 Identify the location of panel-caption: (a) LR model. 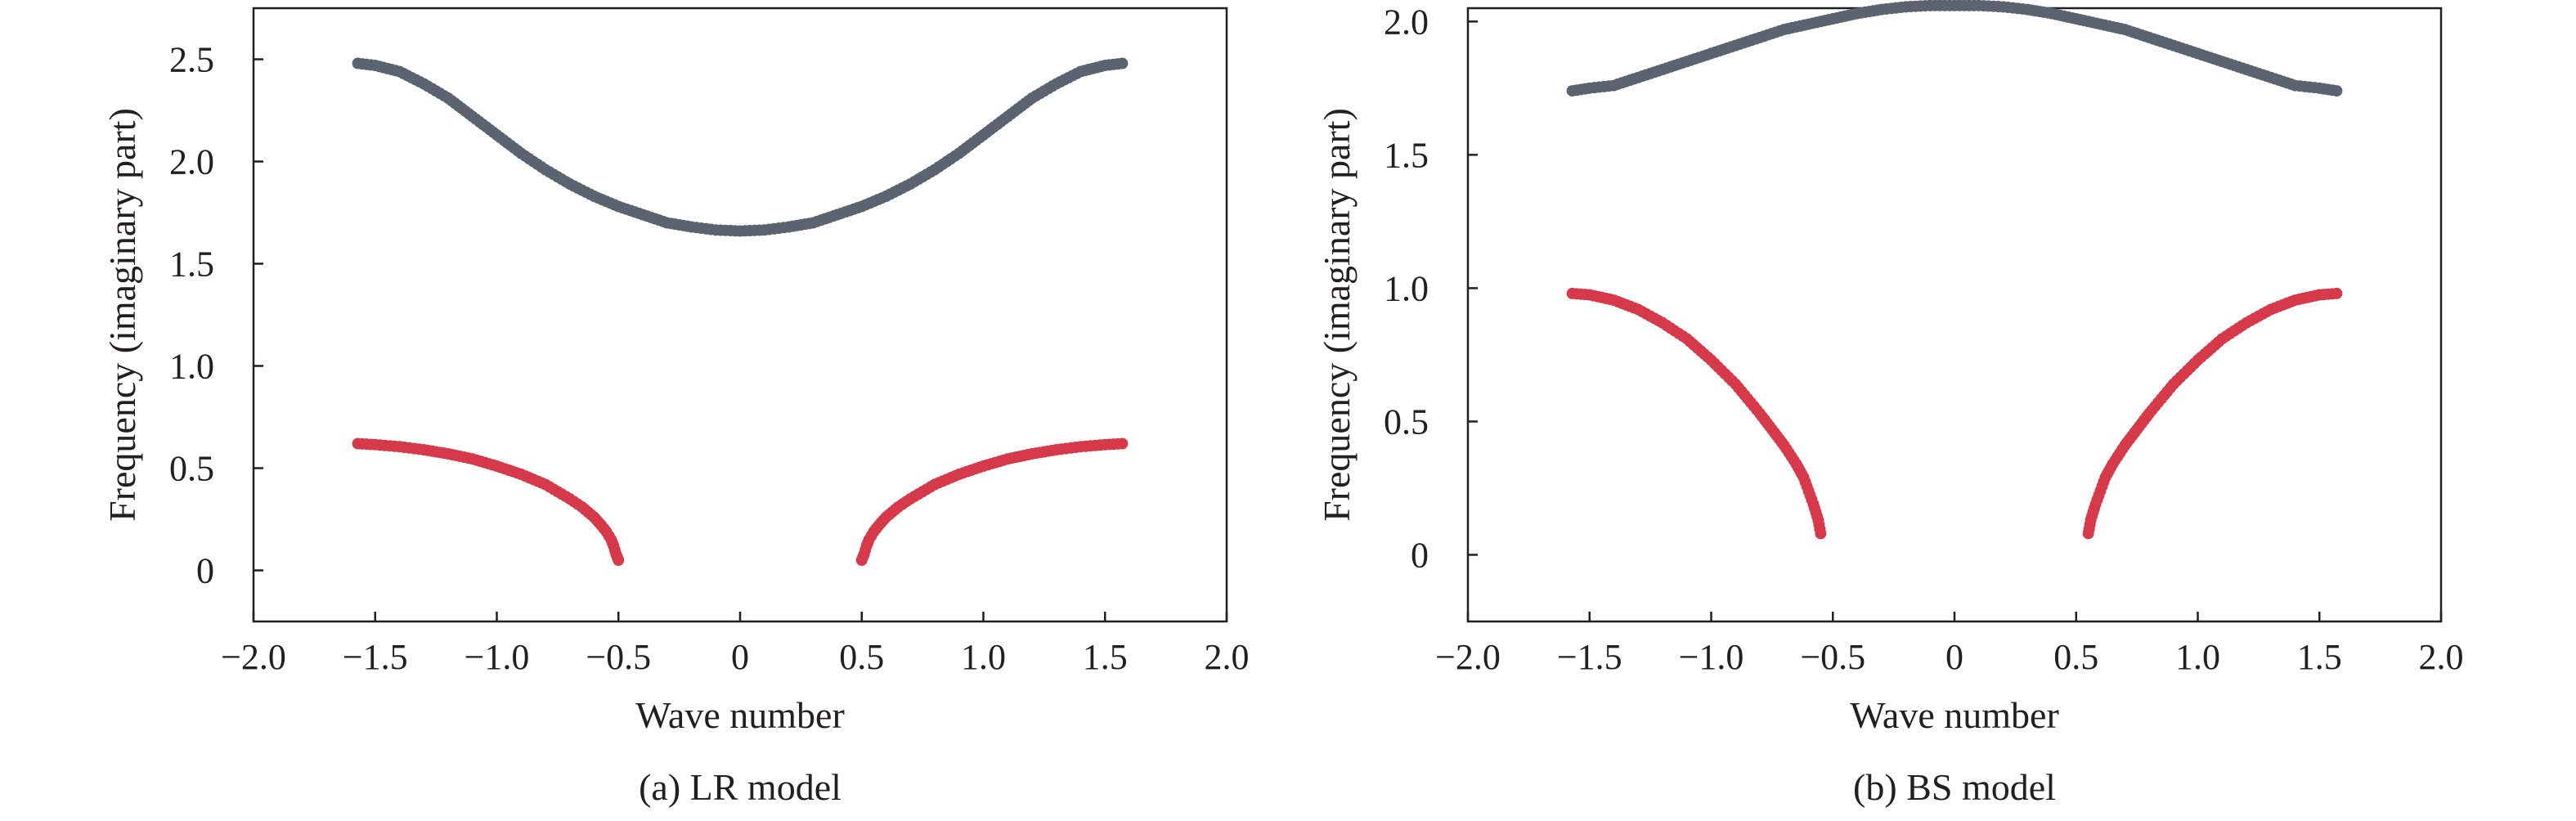
(740, 787).